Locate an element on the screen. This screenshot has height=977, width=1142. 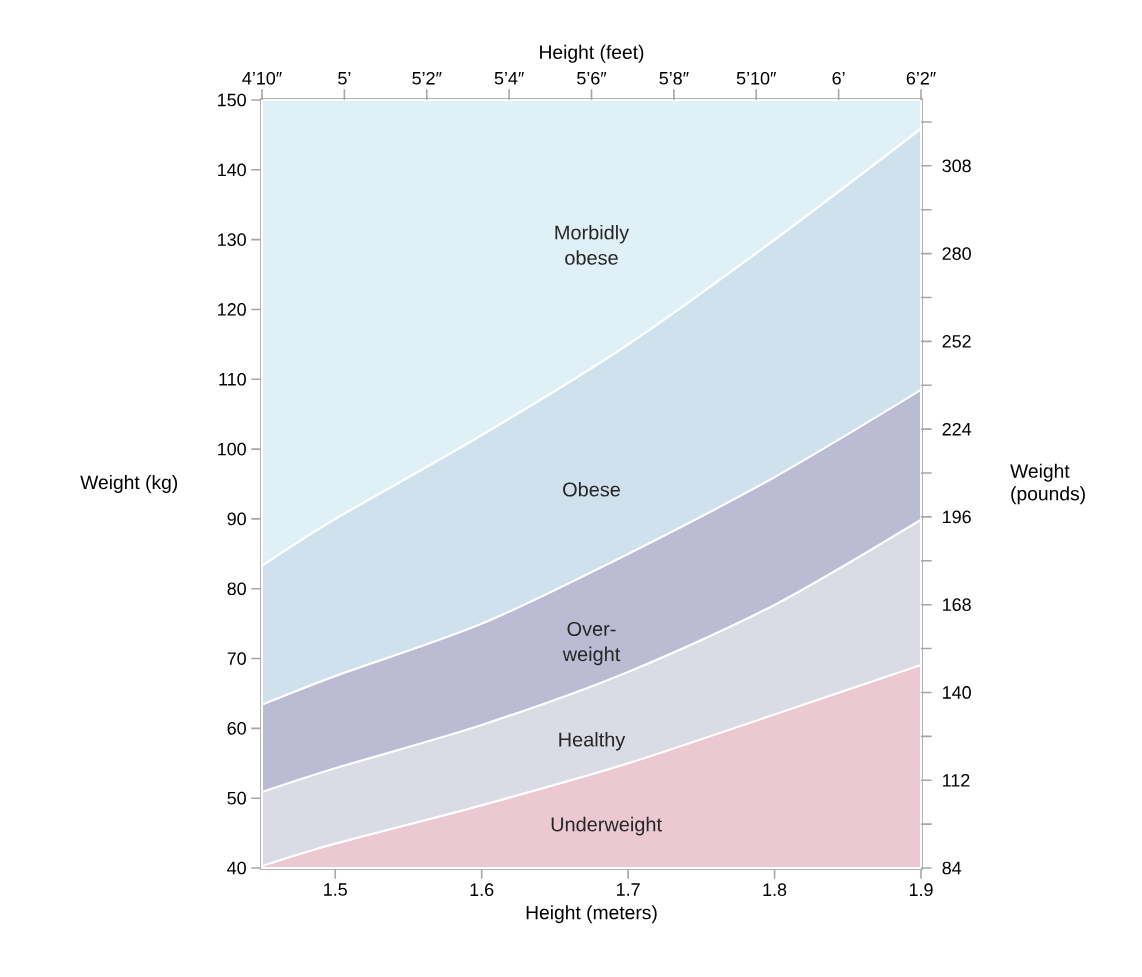
y-axis-title: Weight (kg) is located at coordinates (129, 484).